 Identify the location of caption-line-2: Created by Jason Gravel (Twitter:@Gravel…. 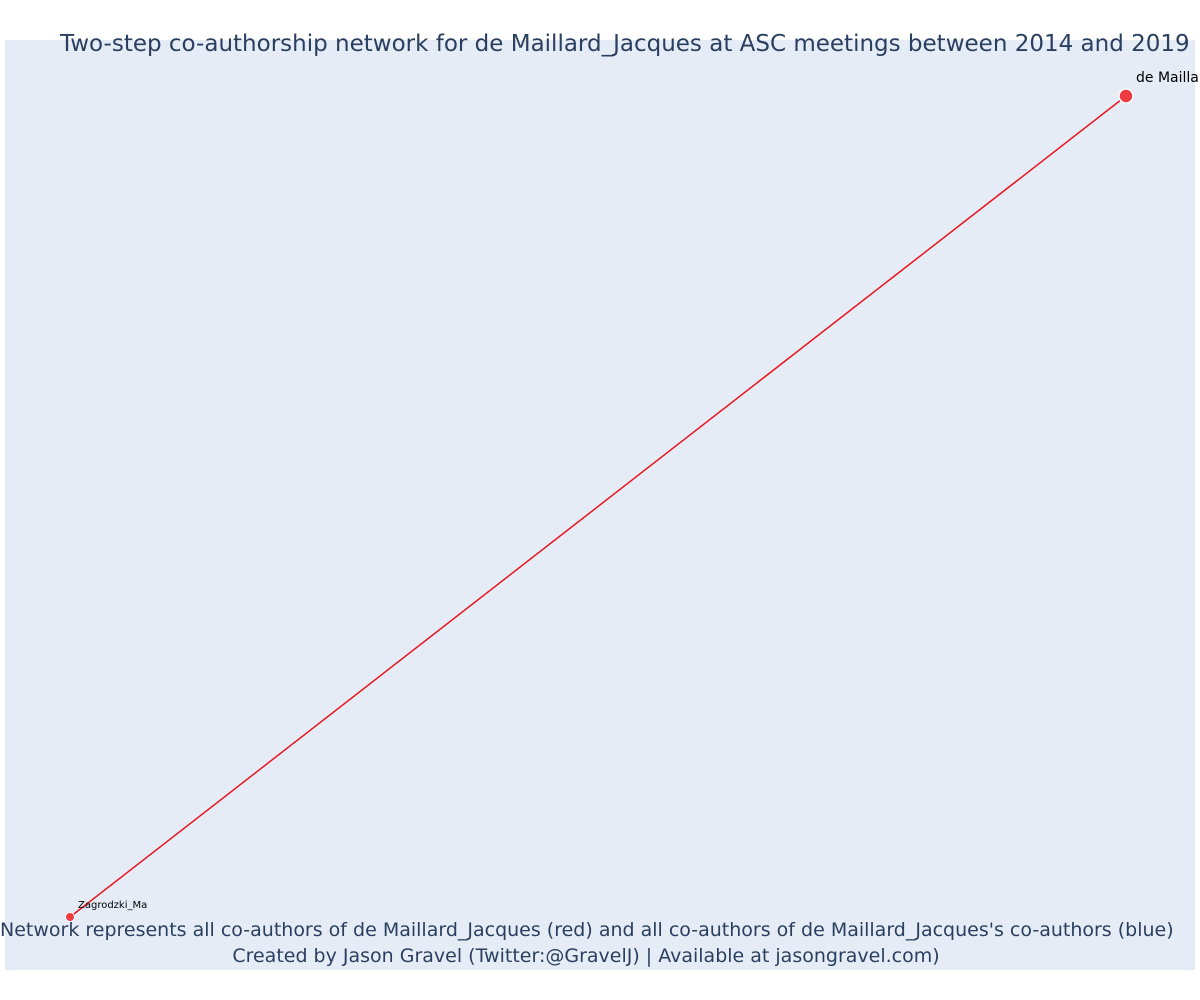
(586, 956).